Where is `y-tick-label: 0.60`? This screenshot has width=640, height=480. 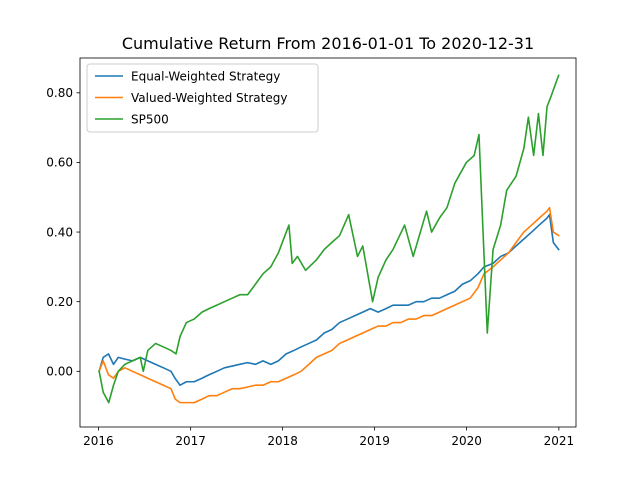 y-tick-label: 0.60 is located at coordinates (59, 163).